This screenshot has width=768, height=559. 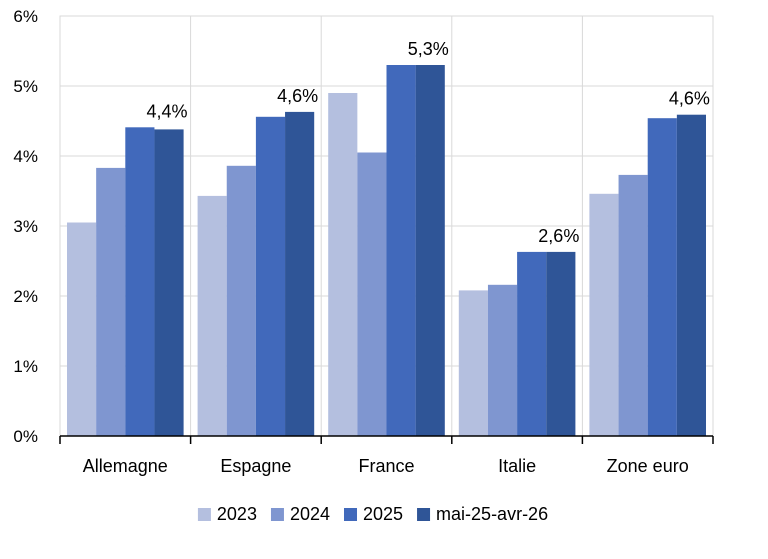 I want to click on legend-label: 2024, so click(x=310, y=514).